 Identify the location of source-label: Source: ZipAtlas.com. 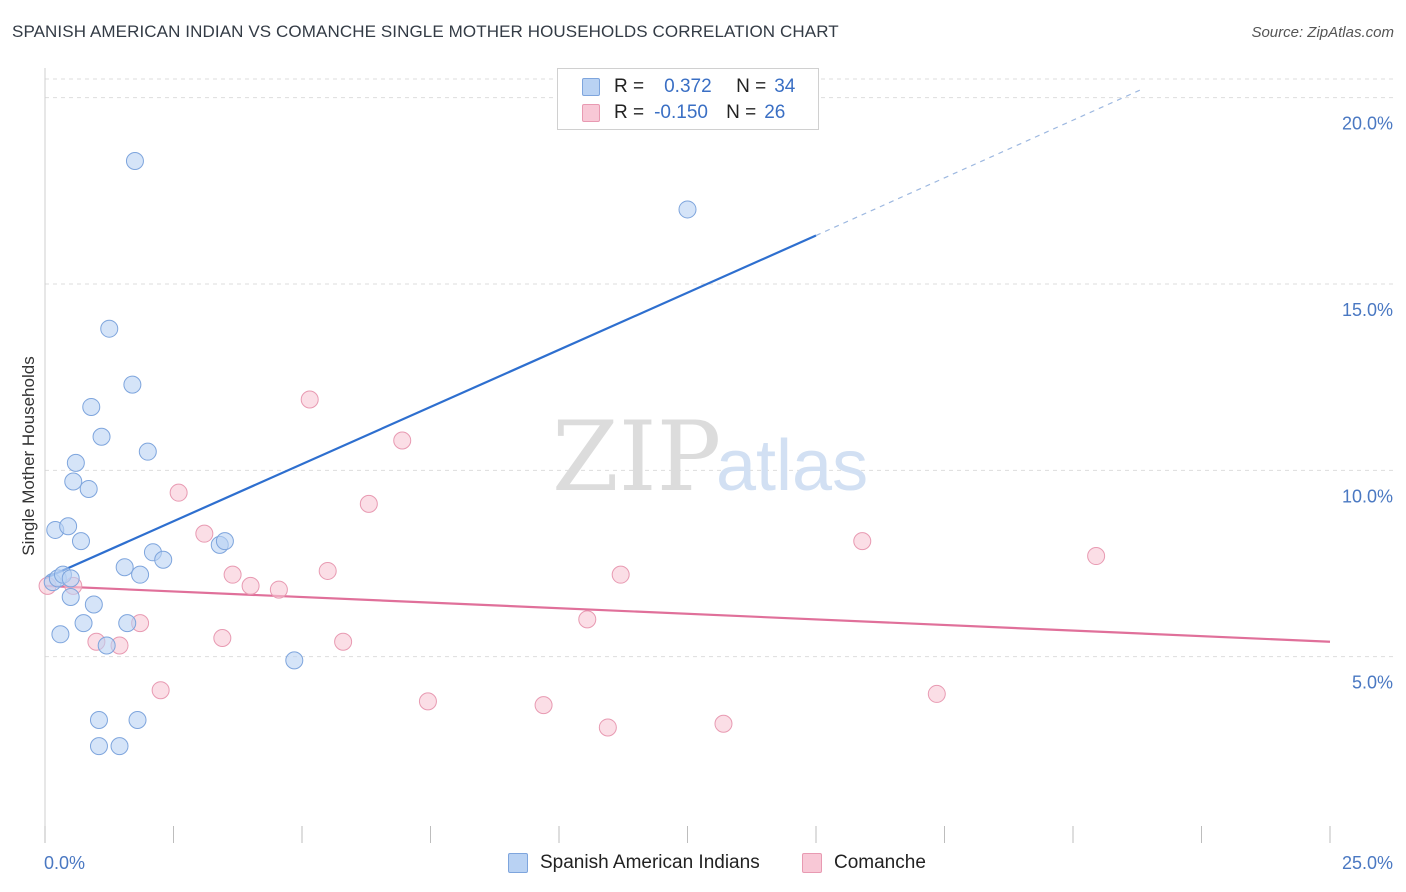
(1322, 32).